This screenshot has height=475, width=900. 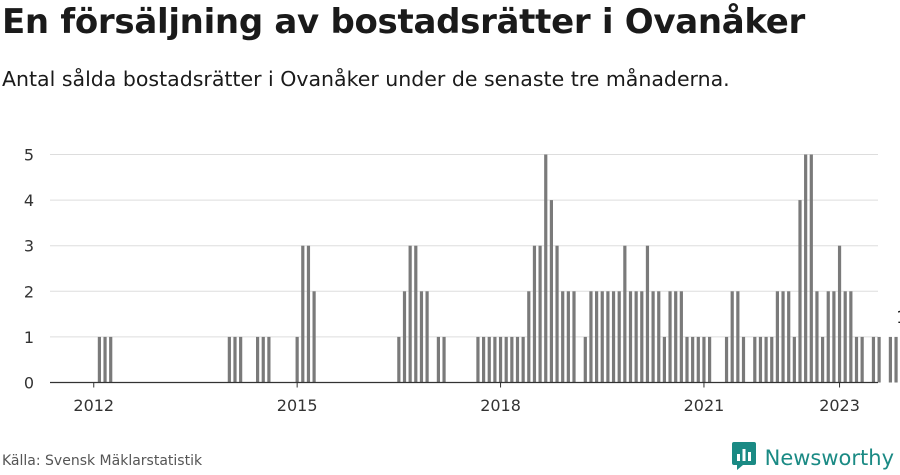 What do you see at coordinates (29, 383) in the screenshot?
I see `y-tick-label: 0` at bounding box center [29, 383].